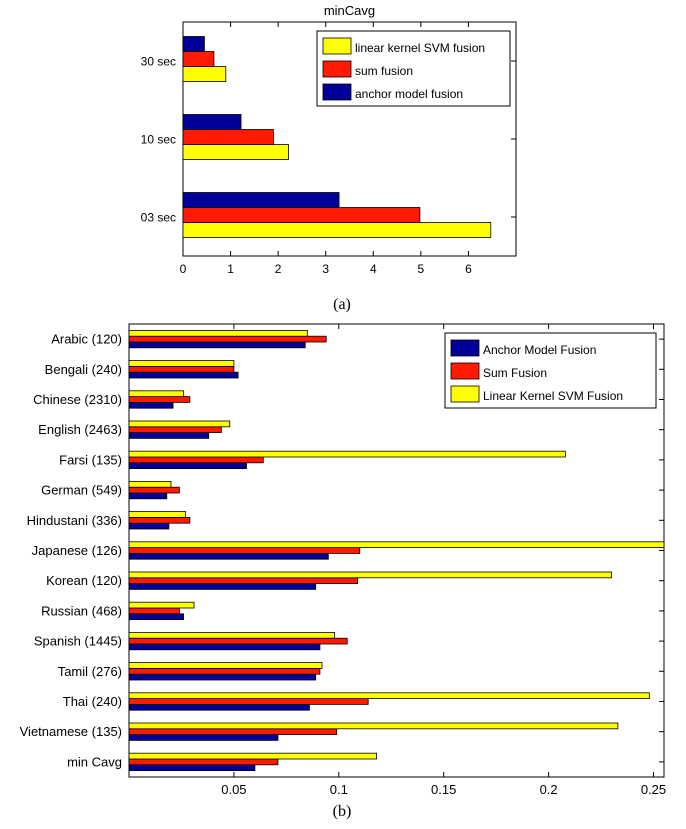  I want to click on chart-a-category-label-03-sec: 03 sec, so click(158, 218).